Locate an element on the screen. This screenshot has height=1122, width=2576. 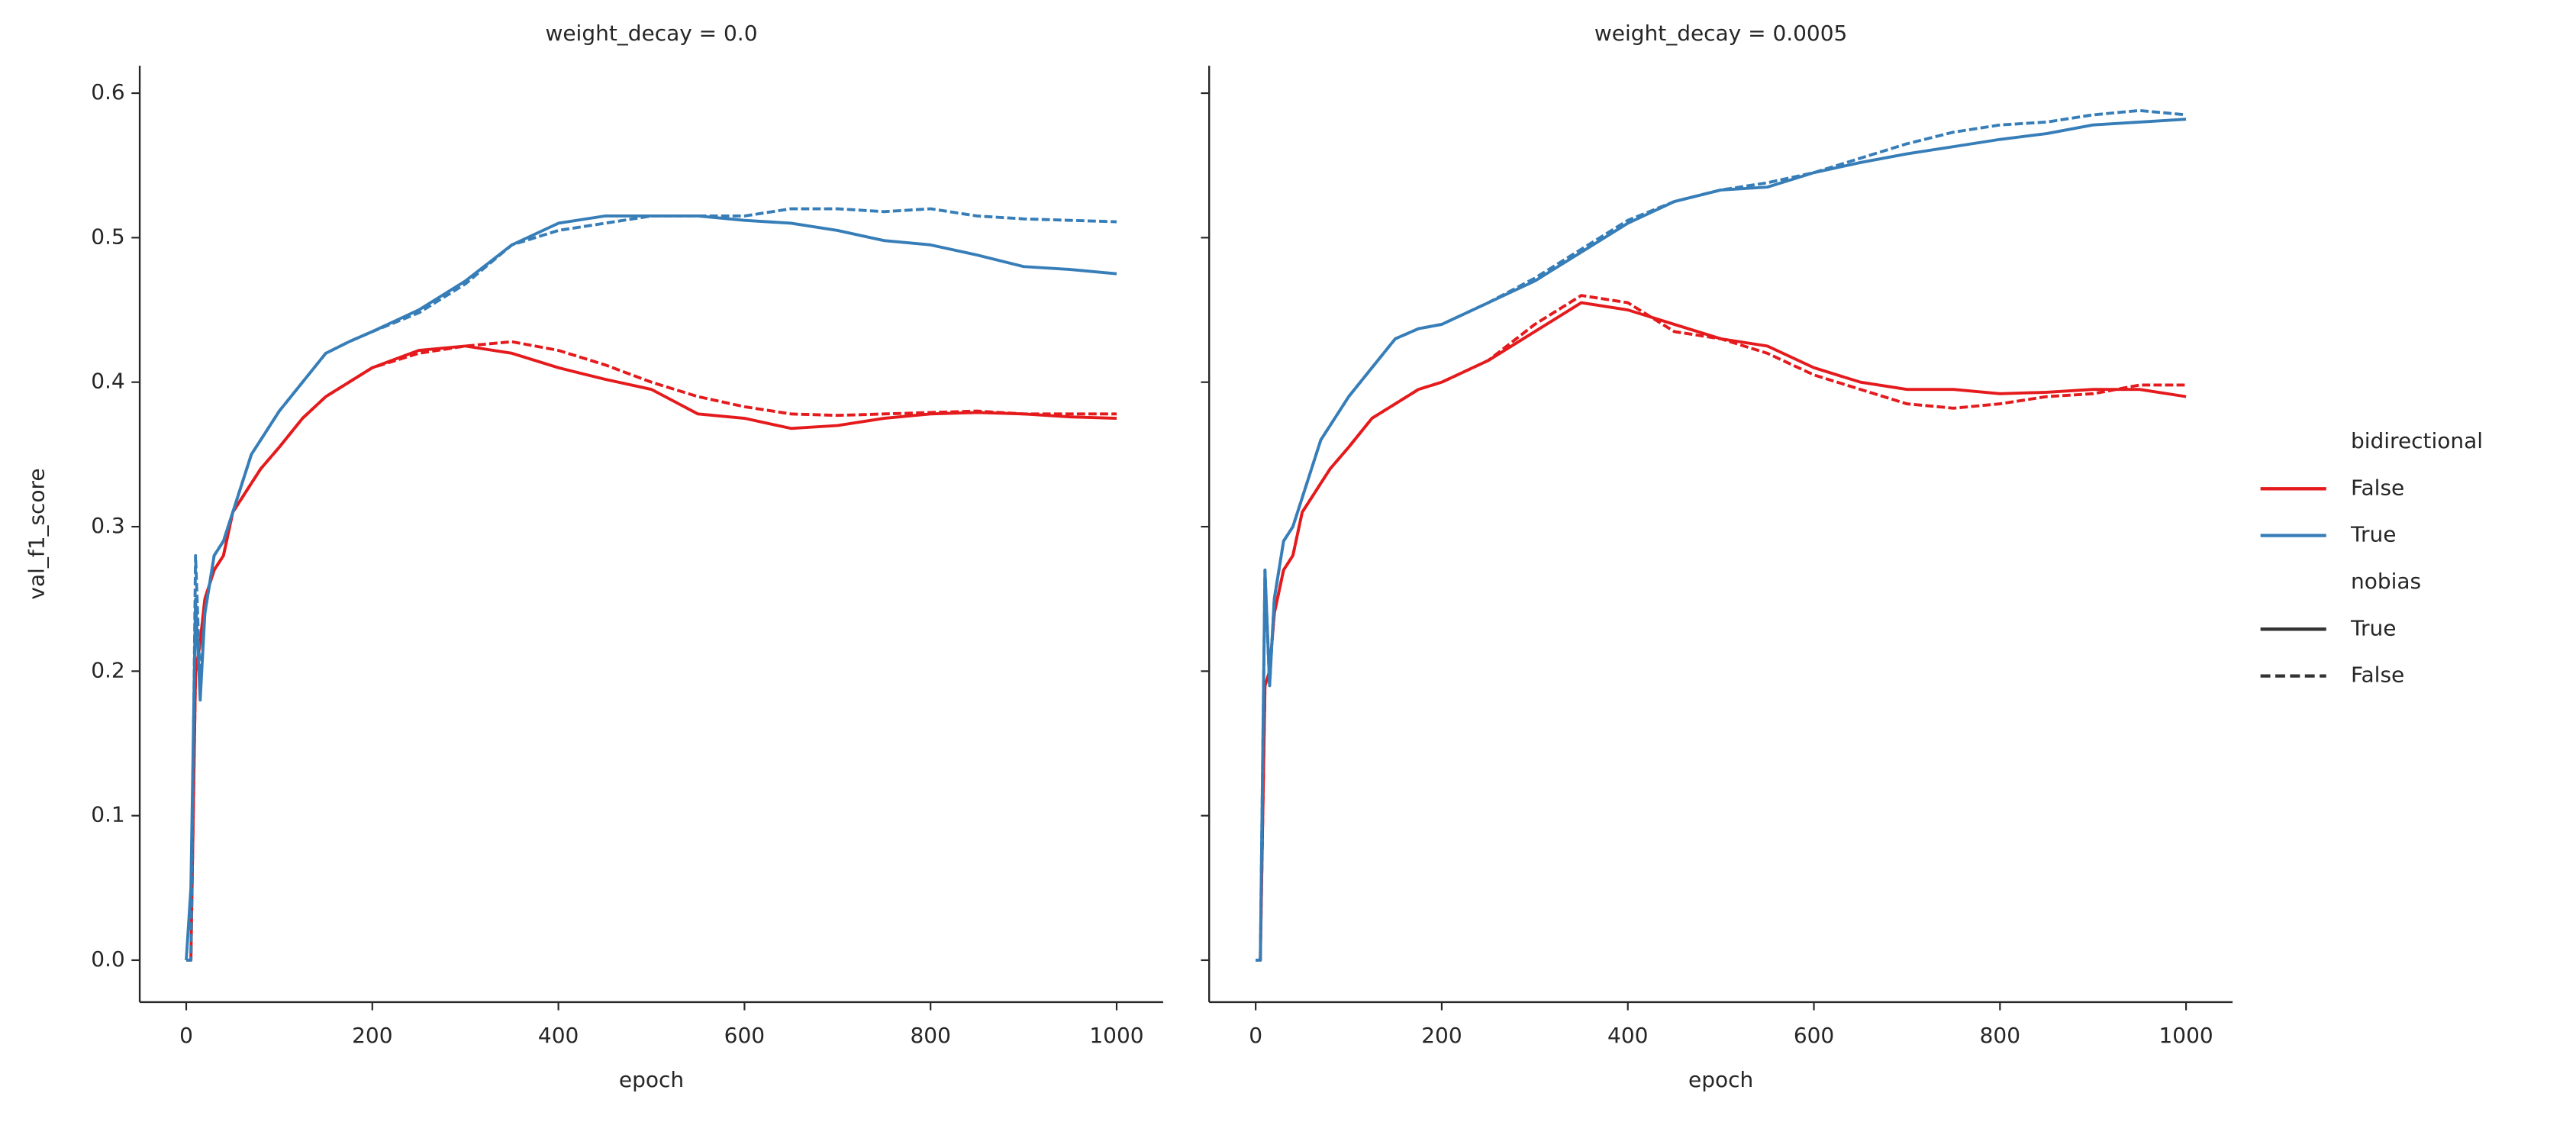
y-tick-label: 0.2 is located at coordinates (108, 669).